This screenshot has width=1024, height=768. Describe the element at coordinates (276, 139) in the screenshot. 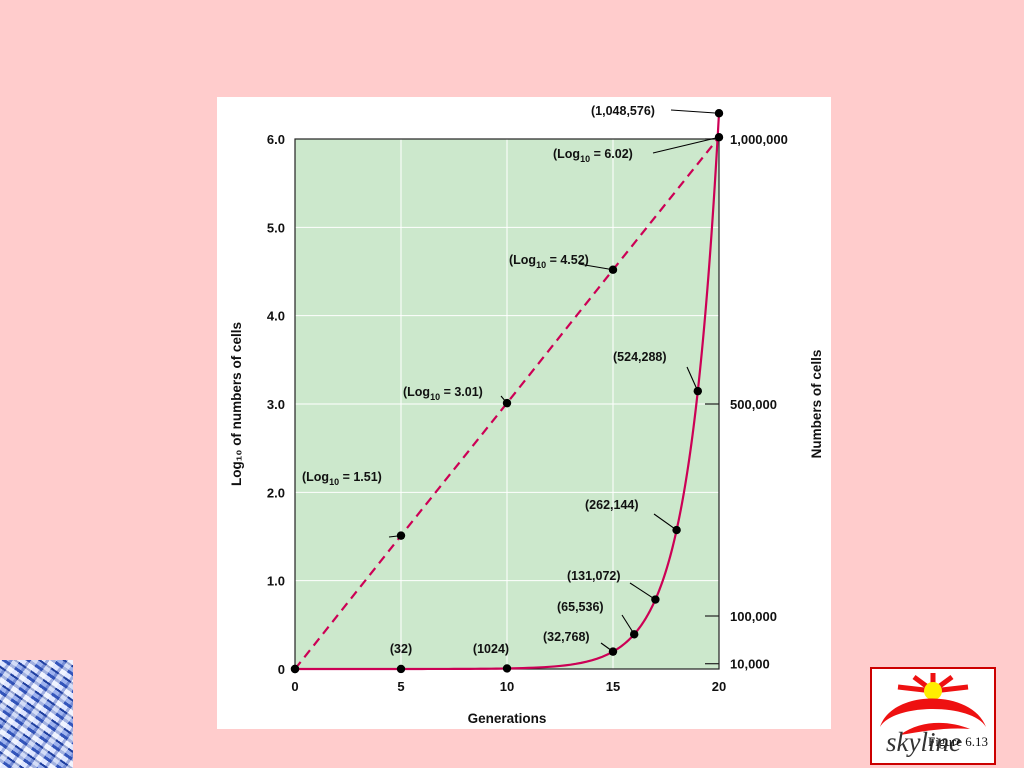

I see `y-tick-label: 6.0` at that location.